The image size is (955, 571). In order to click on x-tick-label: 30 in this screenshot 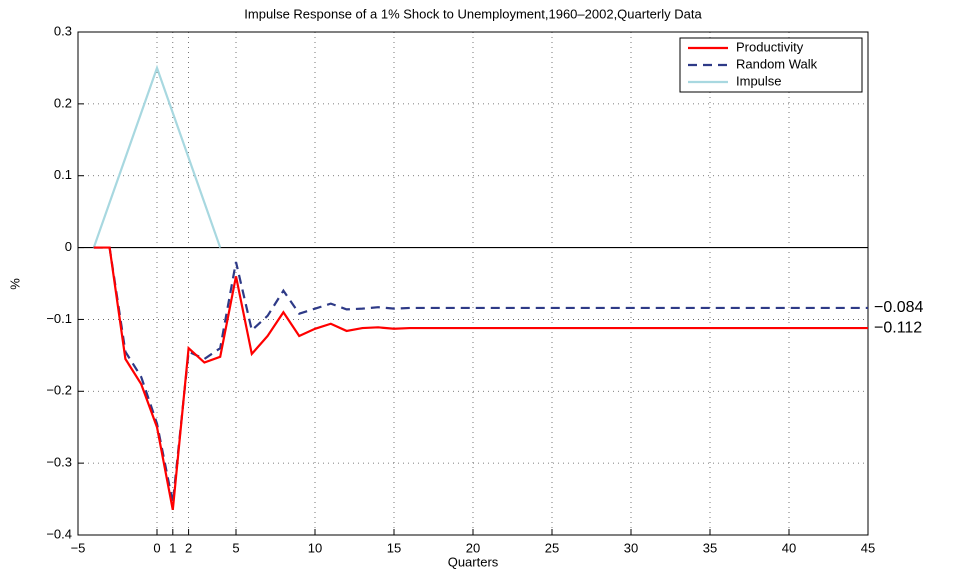, I will do `click(631, 547)`.